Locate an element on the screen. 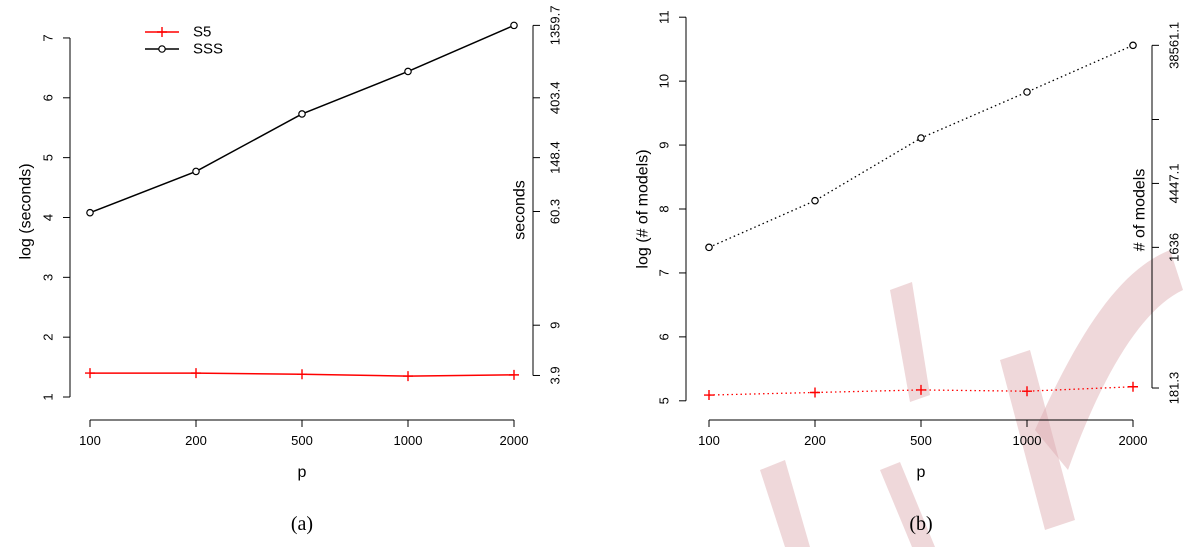  y-tick-label: 10 is located at coordinates (664, 81).